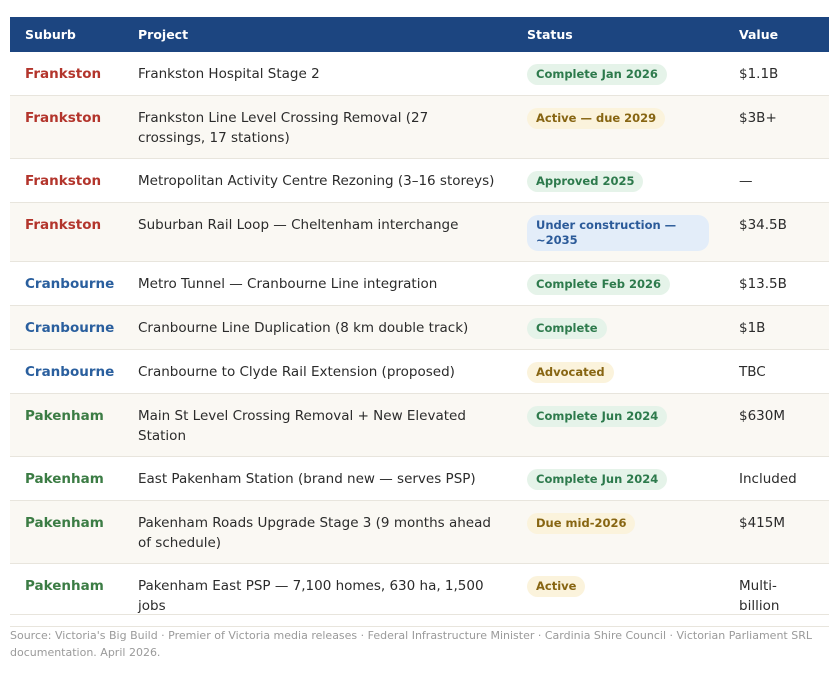 This screenshot has height=677, width=840. What do you see at coordinates (66, 34) in the screenshot?
I see `header-cell: Suburb` at bounding box center [66, 34].